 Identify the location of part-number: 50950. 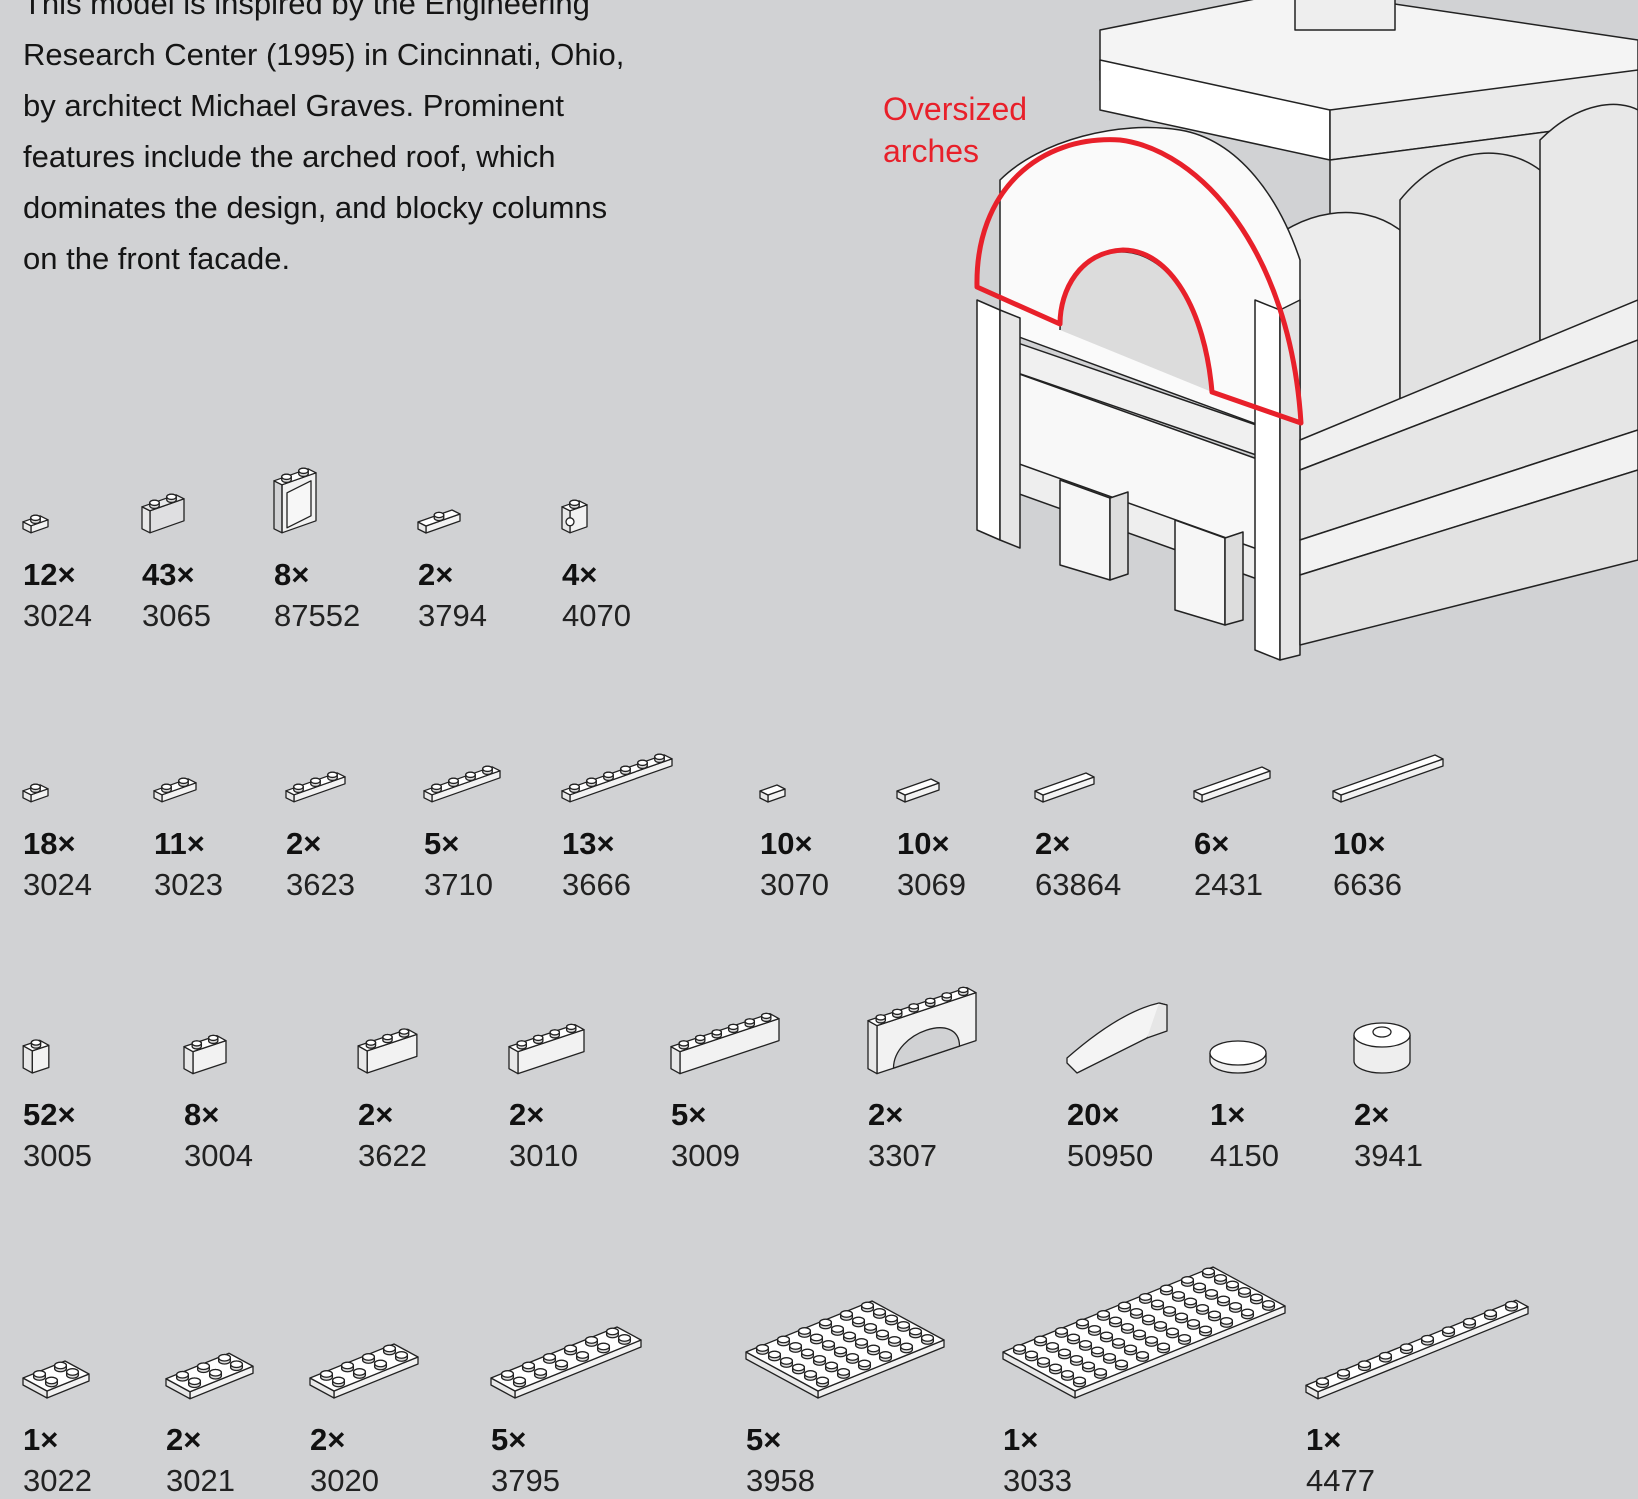
(1110, 1155).